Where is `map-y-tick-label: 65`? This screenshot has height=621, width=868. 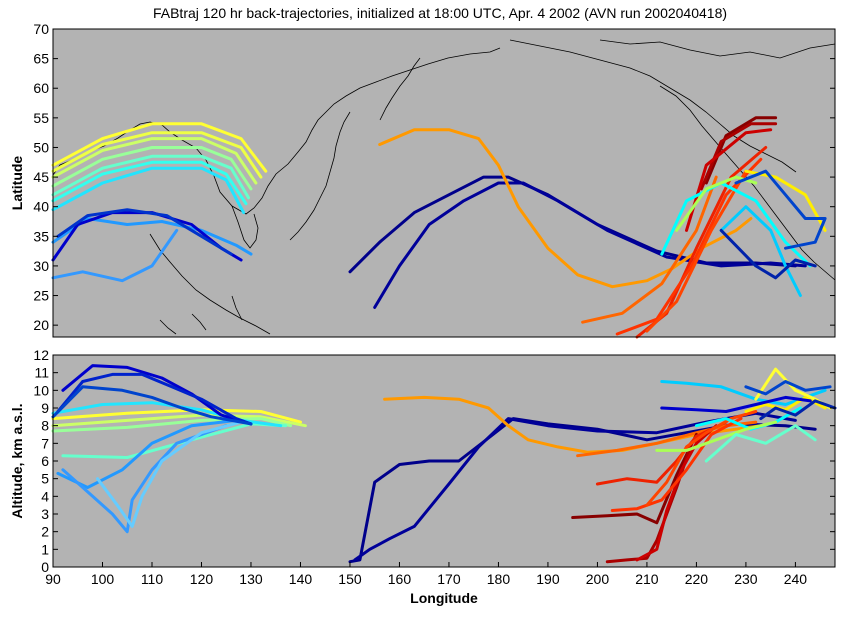
map-y-tick-label: 65 is located at coordinates (41, 59).